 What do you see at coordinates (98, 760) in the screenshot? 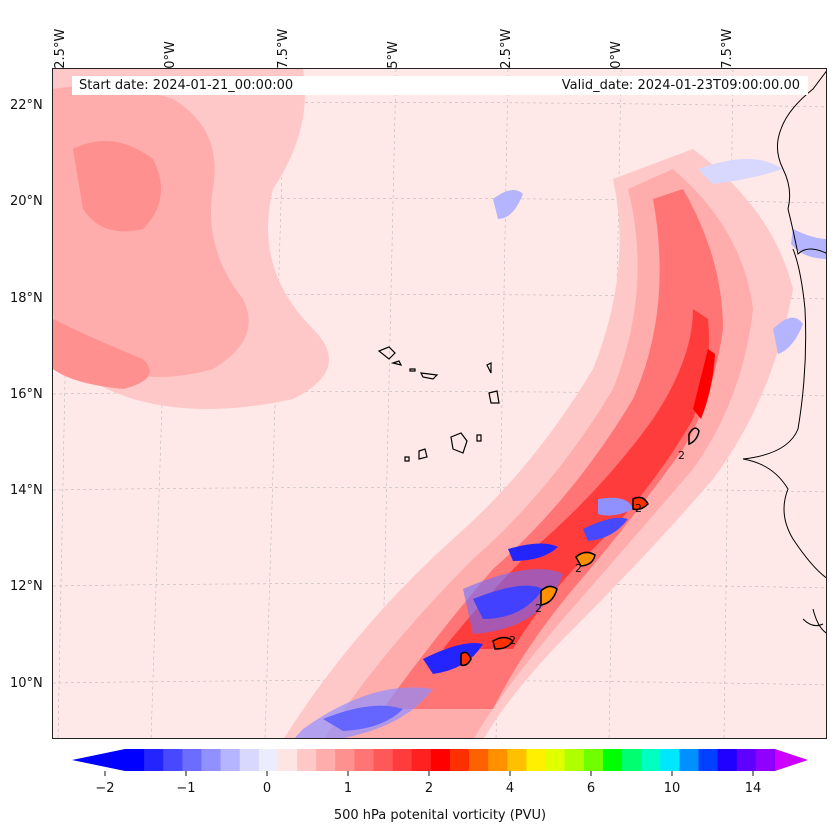
I see `colorbar-extend-low` at bounding box center [98, 760].